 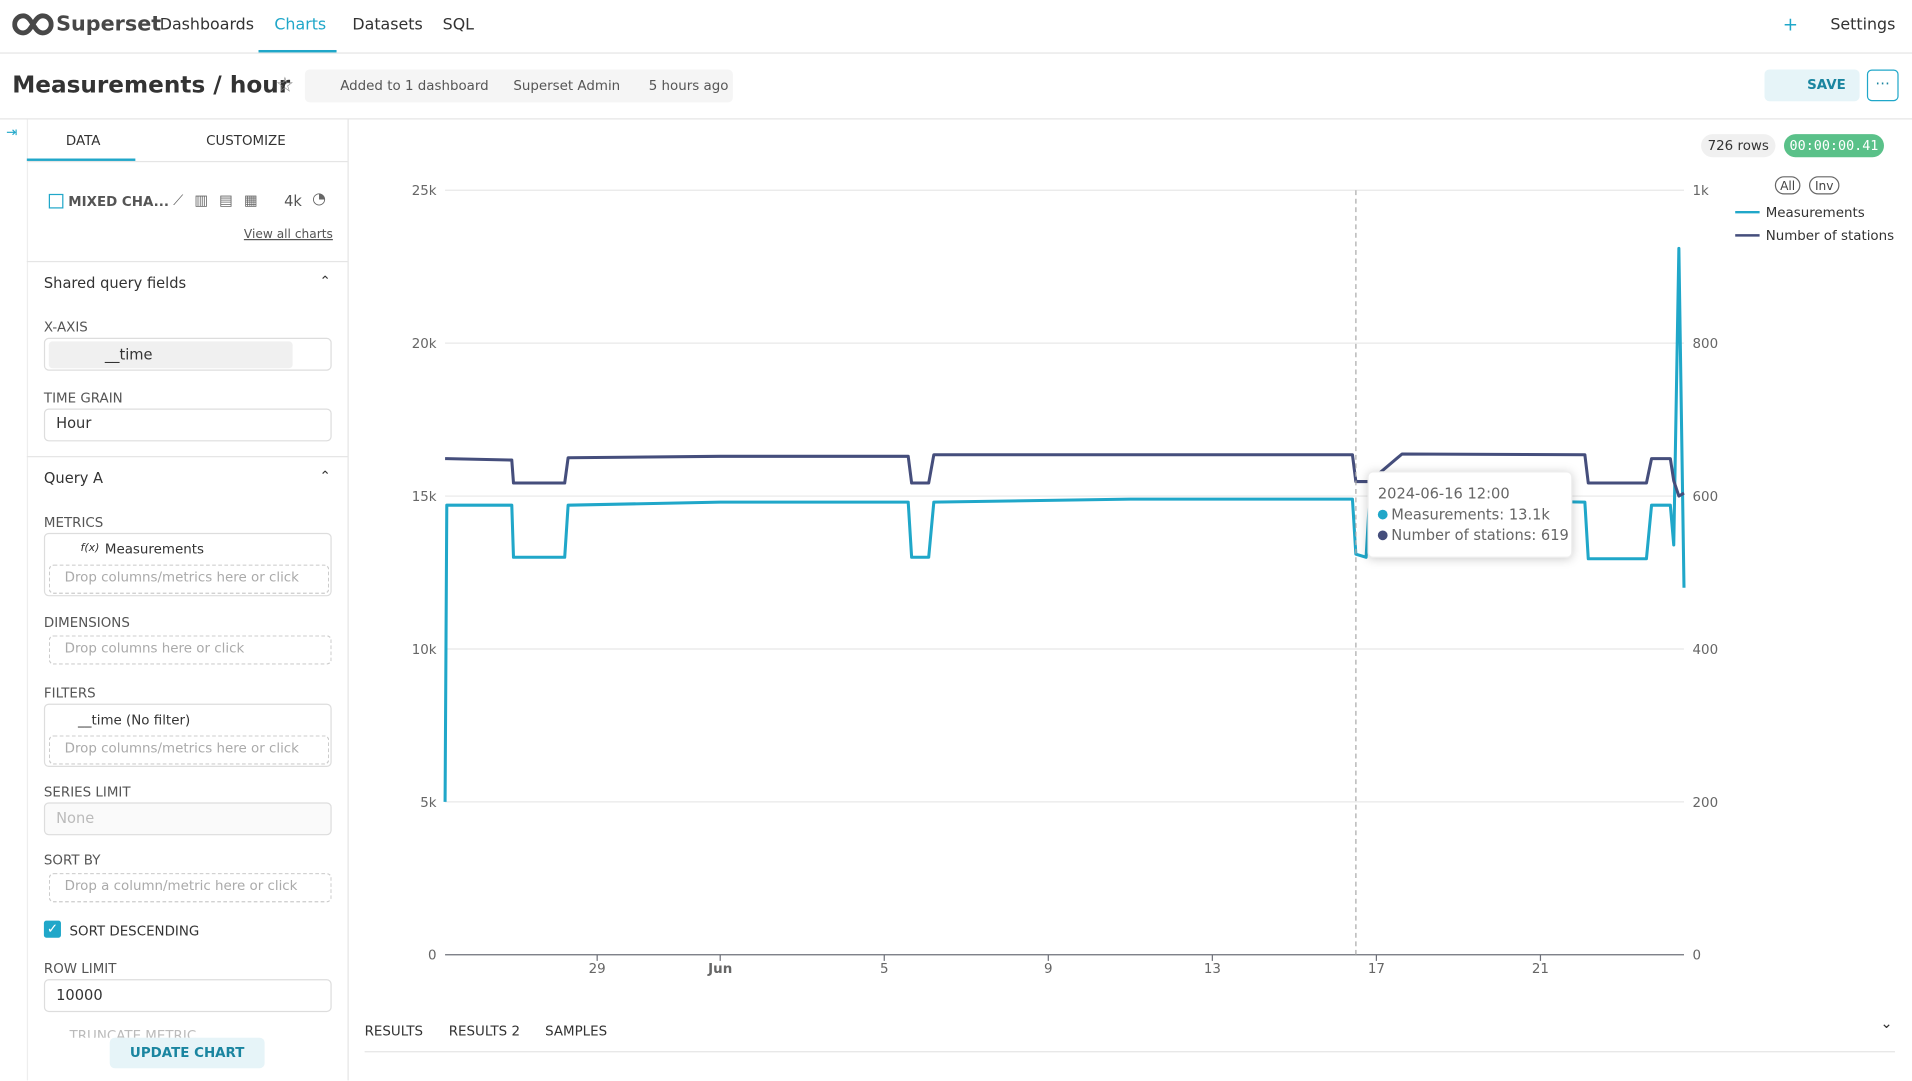 I want to click on panel-border, so click(x=348, y=600).